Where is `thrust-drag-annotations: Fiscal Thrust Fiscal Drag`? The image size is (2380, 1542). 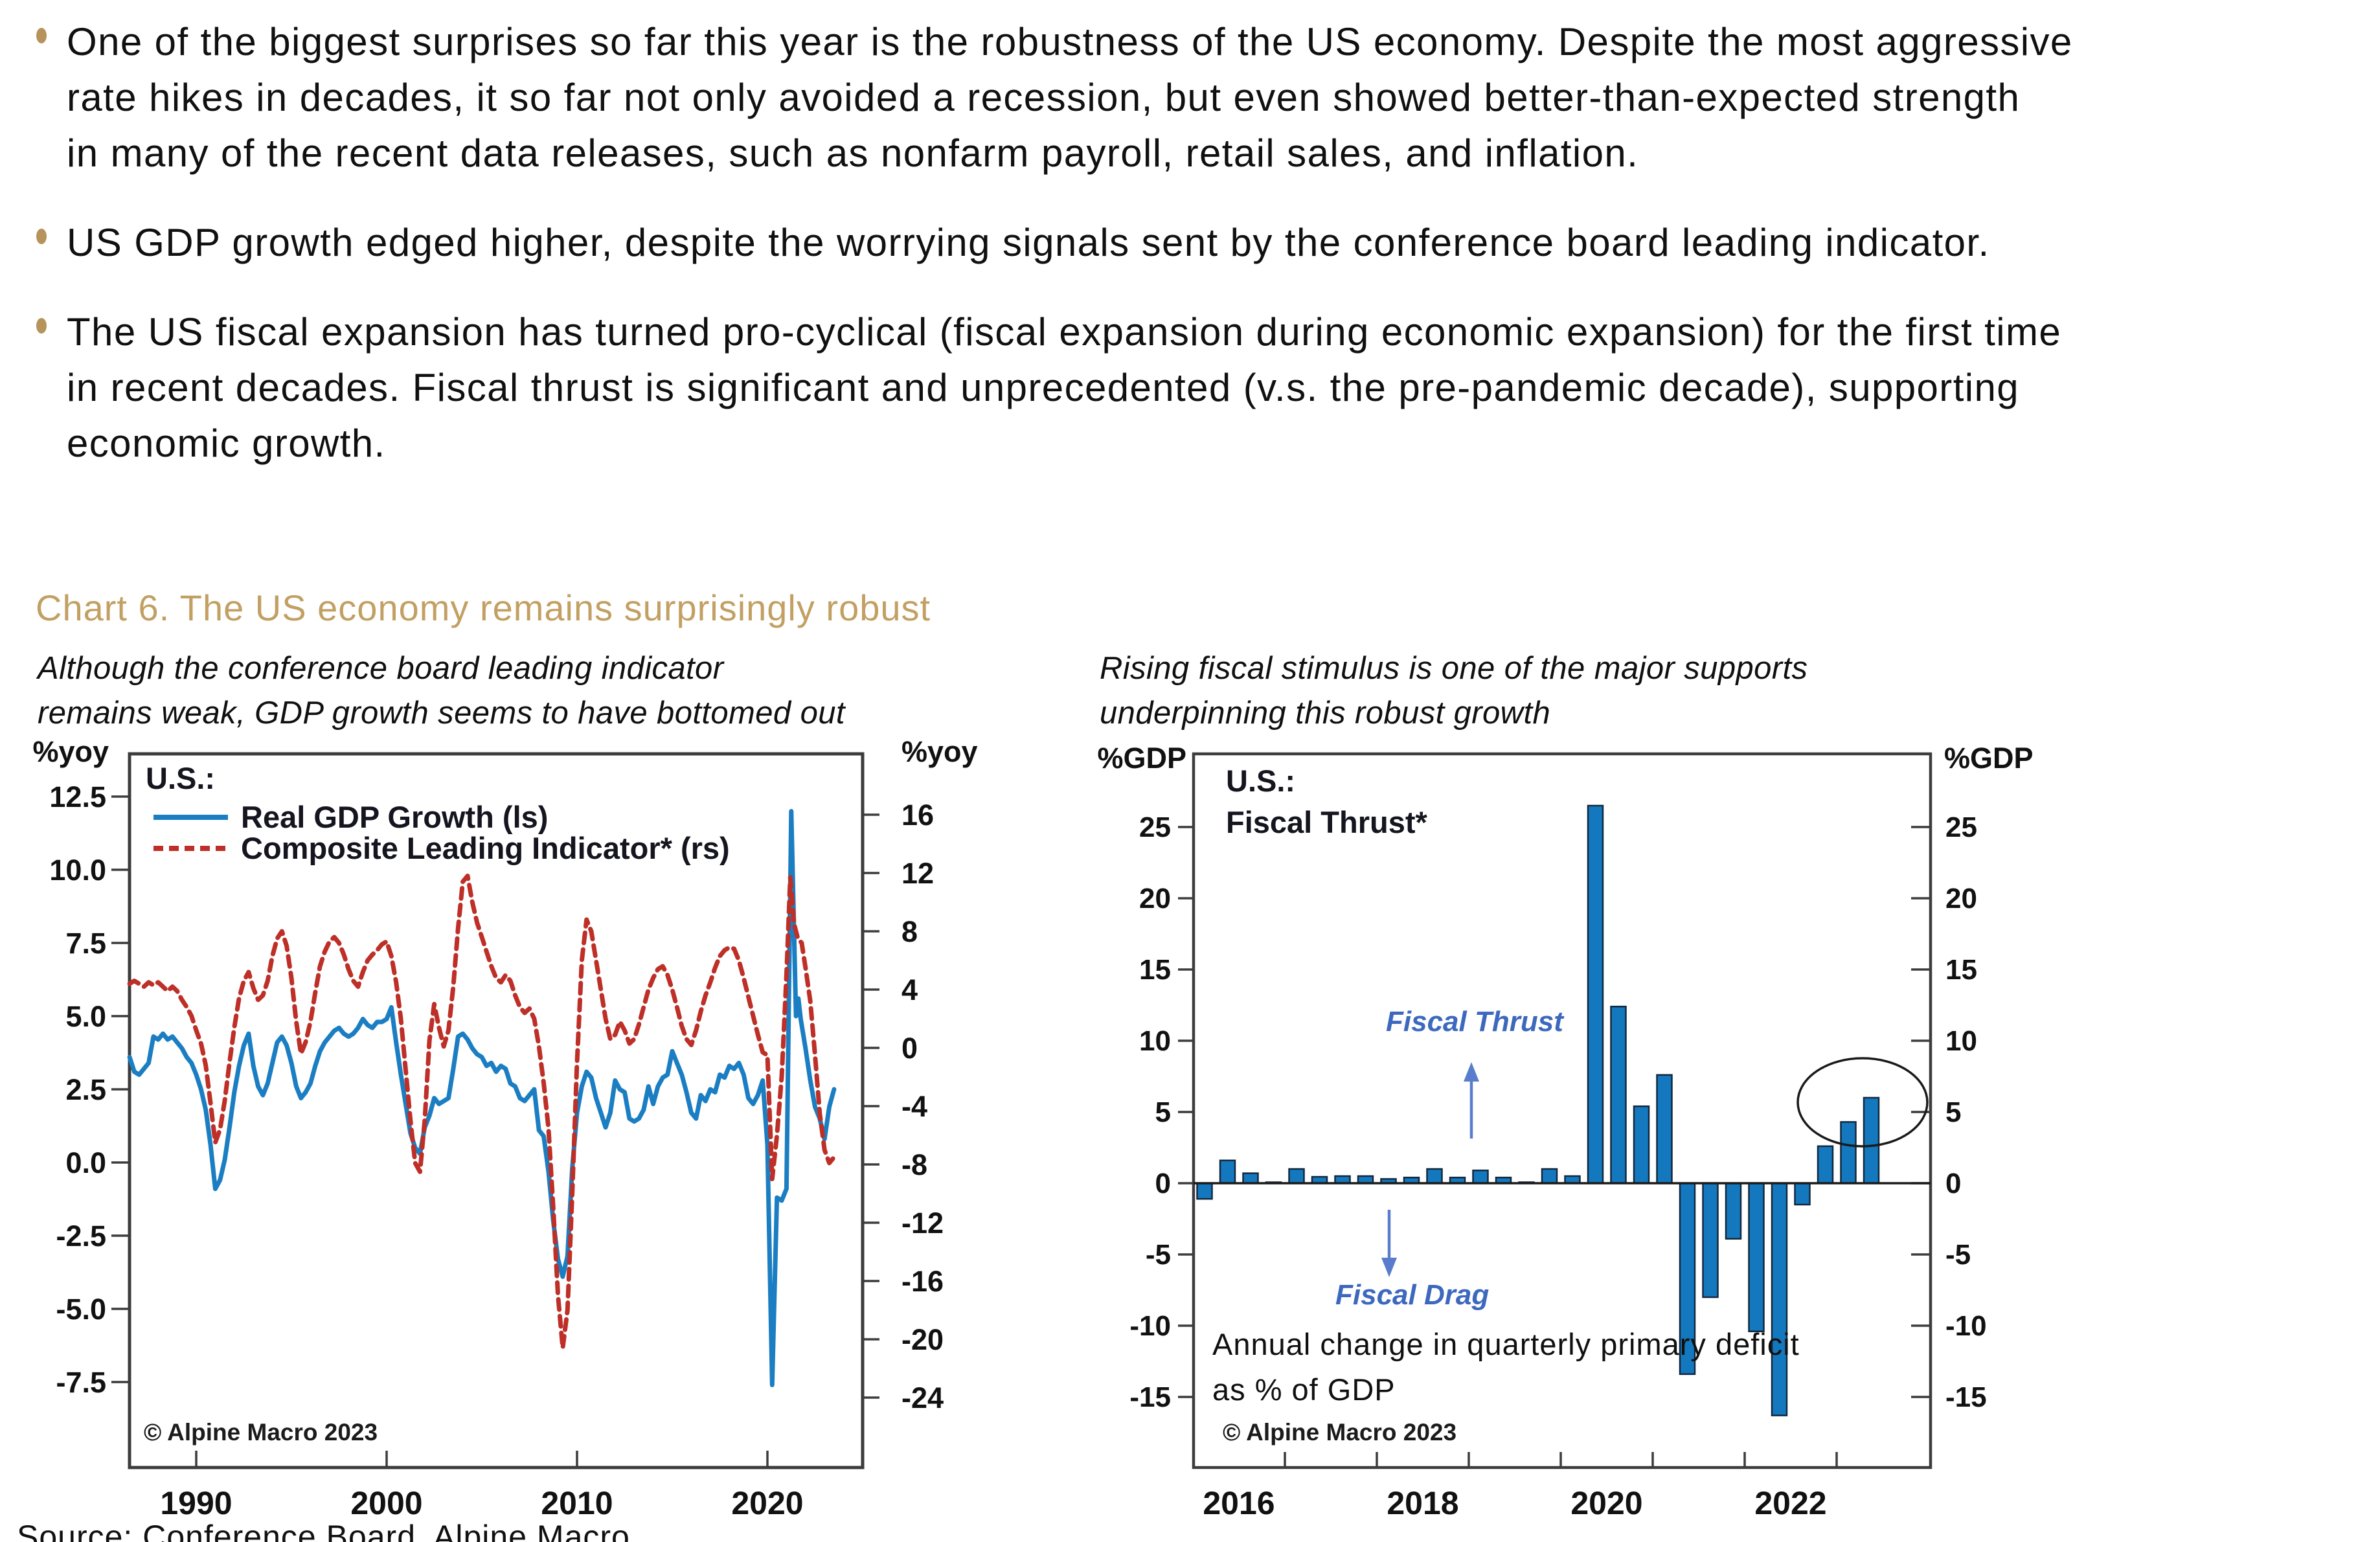 thrust-drag-annotations: Fiscal Thrust Fiscal Drag is located at coordinates (1450, 1159).